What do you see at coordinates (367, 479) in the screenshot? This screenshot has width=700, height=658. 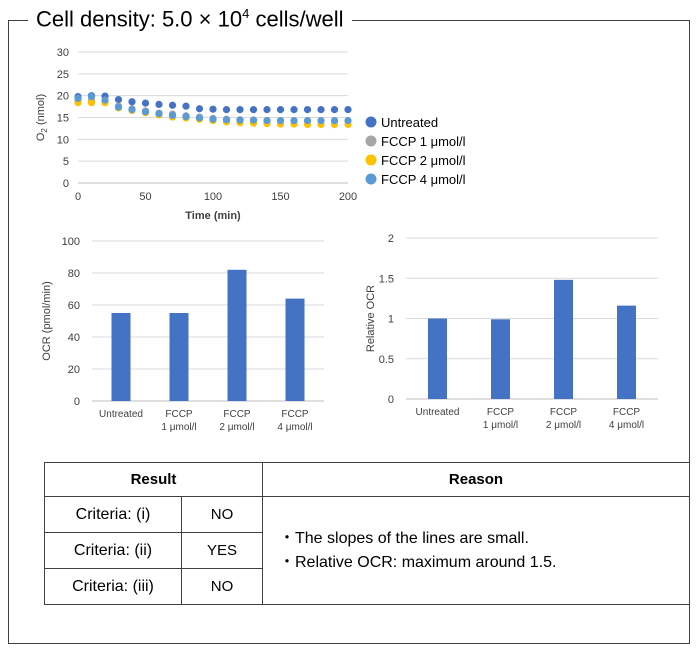 I see `table-header-row: Result Reason` at bounding box center [367, 479].